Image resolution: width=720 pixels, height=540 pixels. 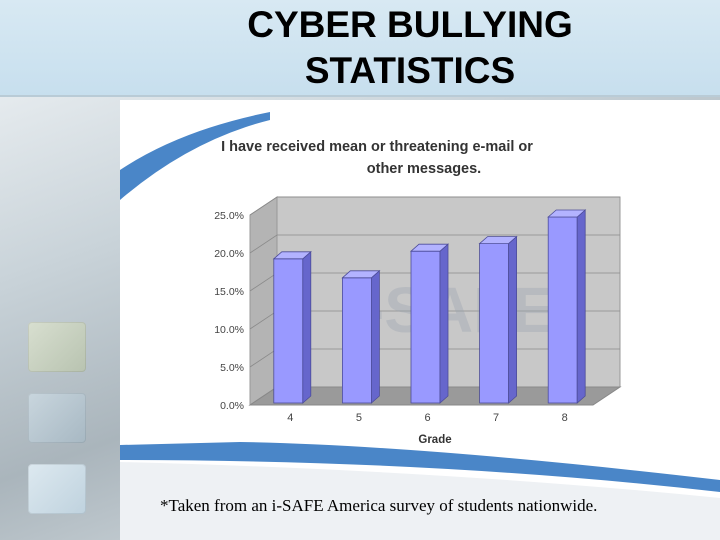 I want to click on watermark: i-SAFE, so click(x=450, y=310).